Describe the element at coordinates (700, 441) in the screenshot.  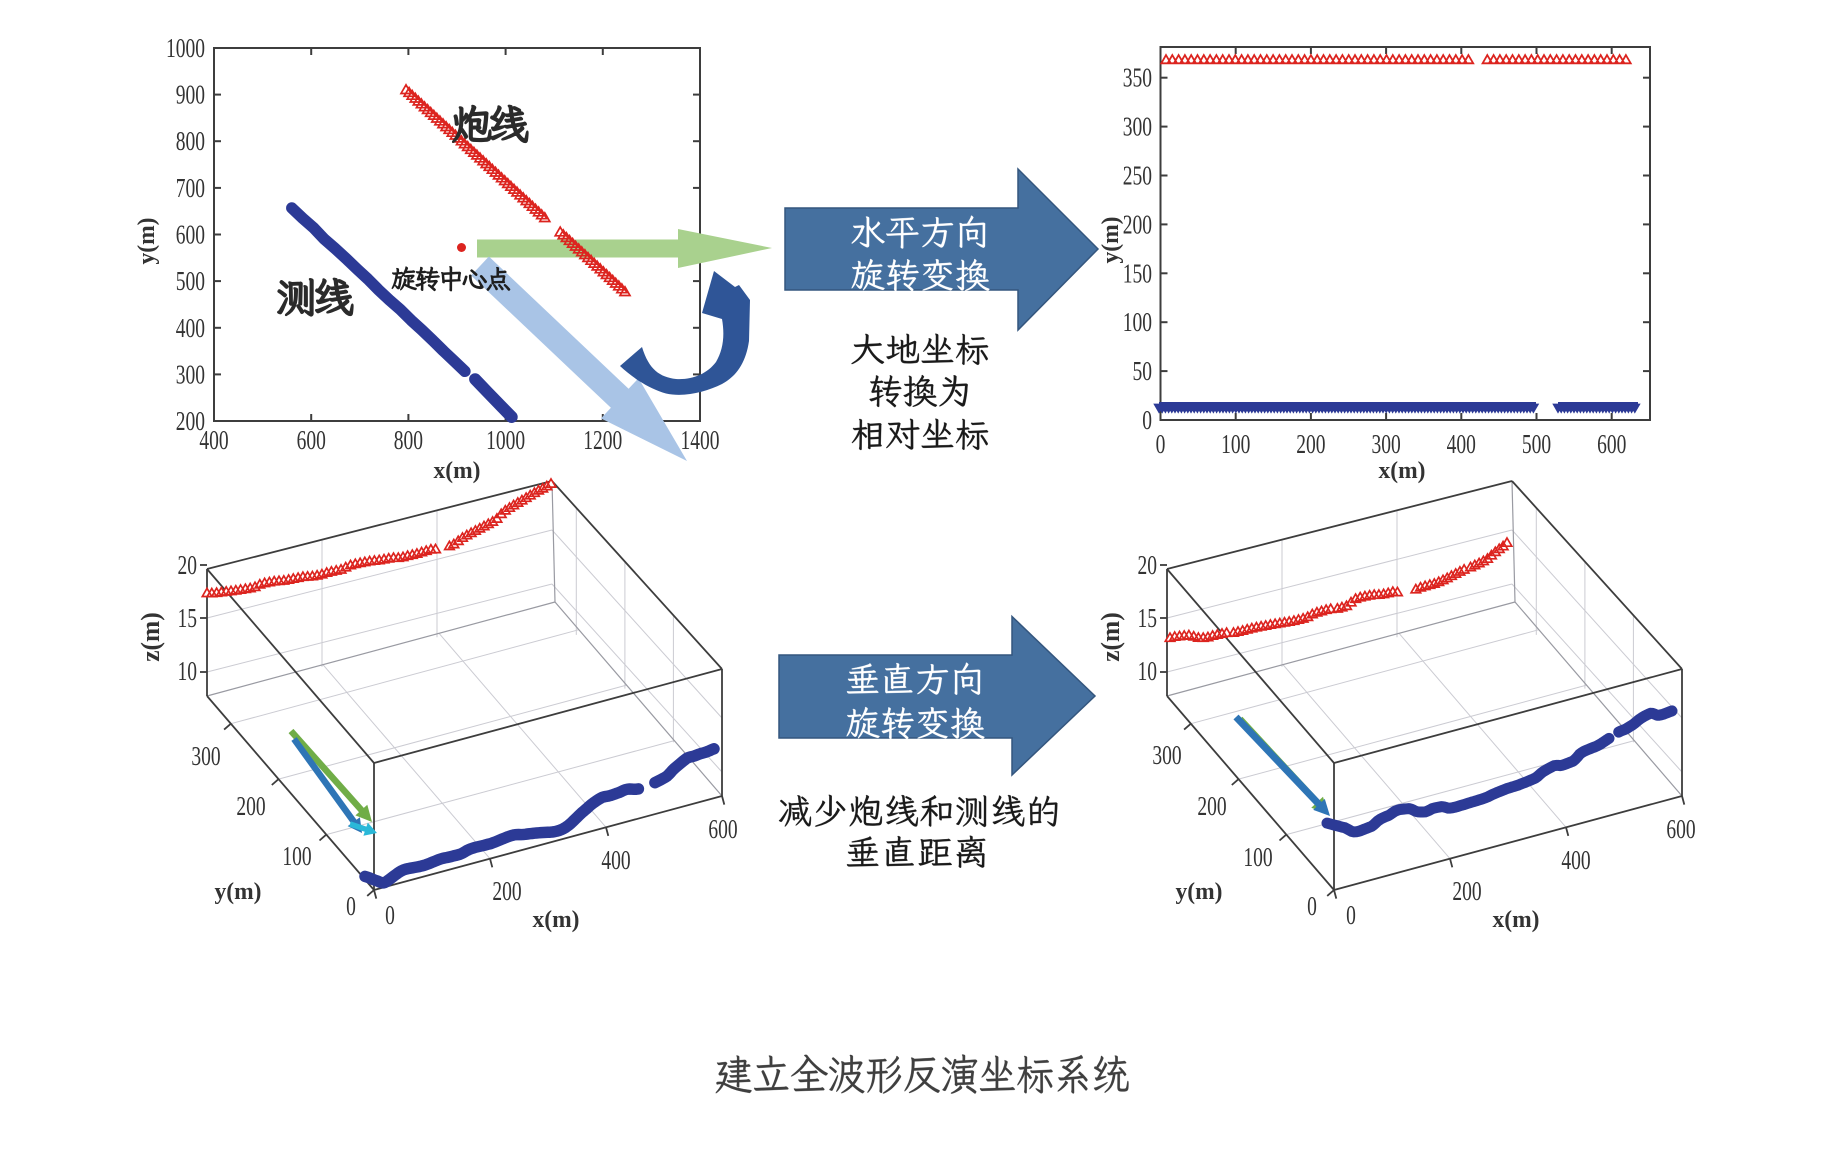
I see `svg-text: 1400` at that location.